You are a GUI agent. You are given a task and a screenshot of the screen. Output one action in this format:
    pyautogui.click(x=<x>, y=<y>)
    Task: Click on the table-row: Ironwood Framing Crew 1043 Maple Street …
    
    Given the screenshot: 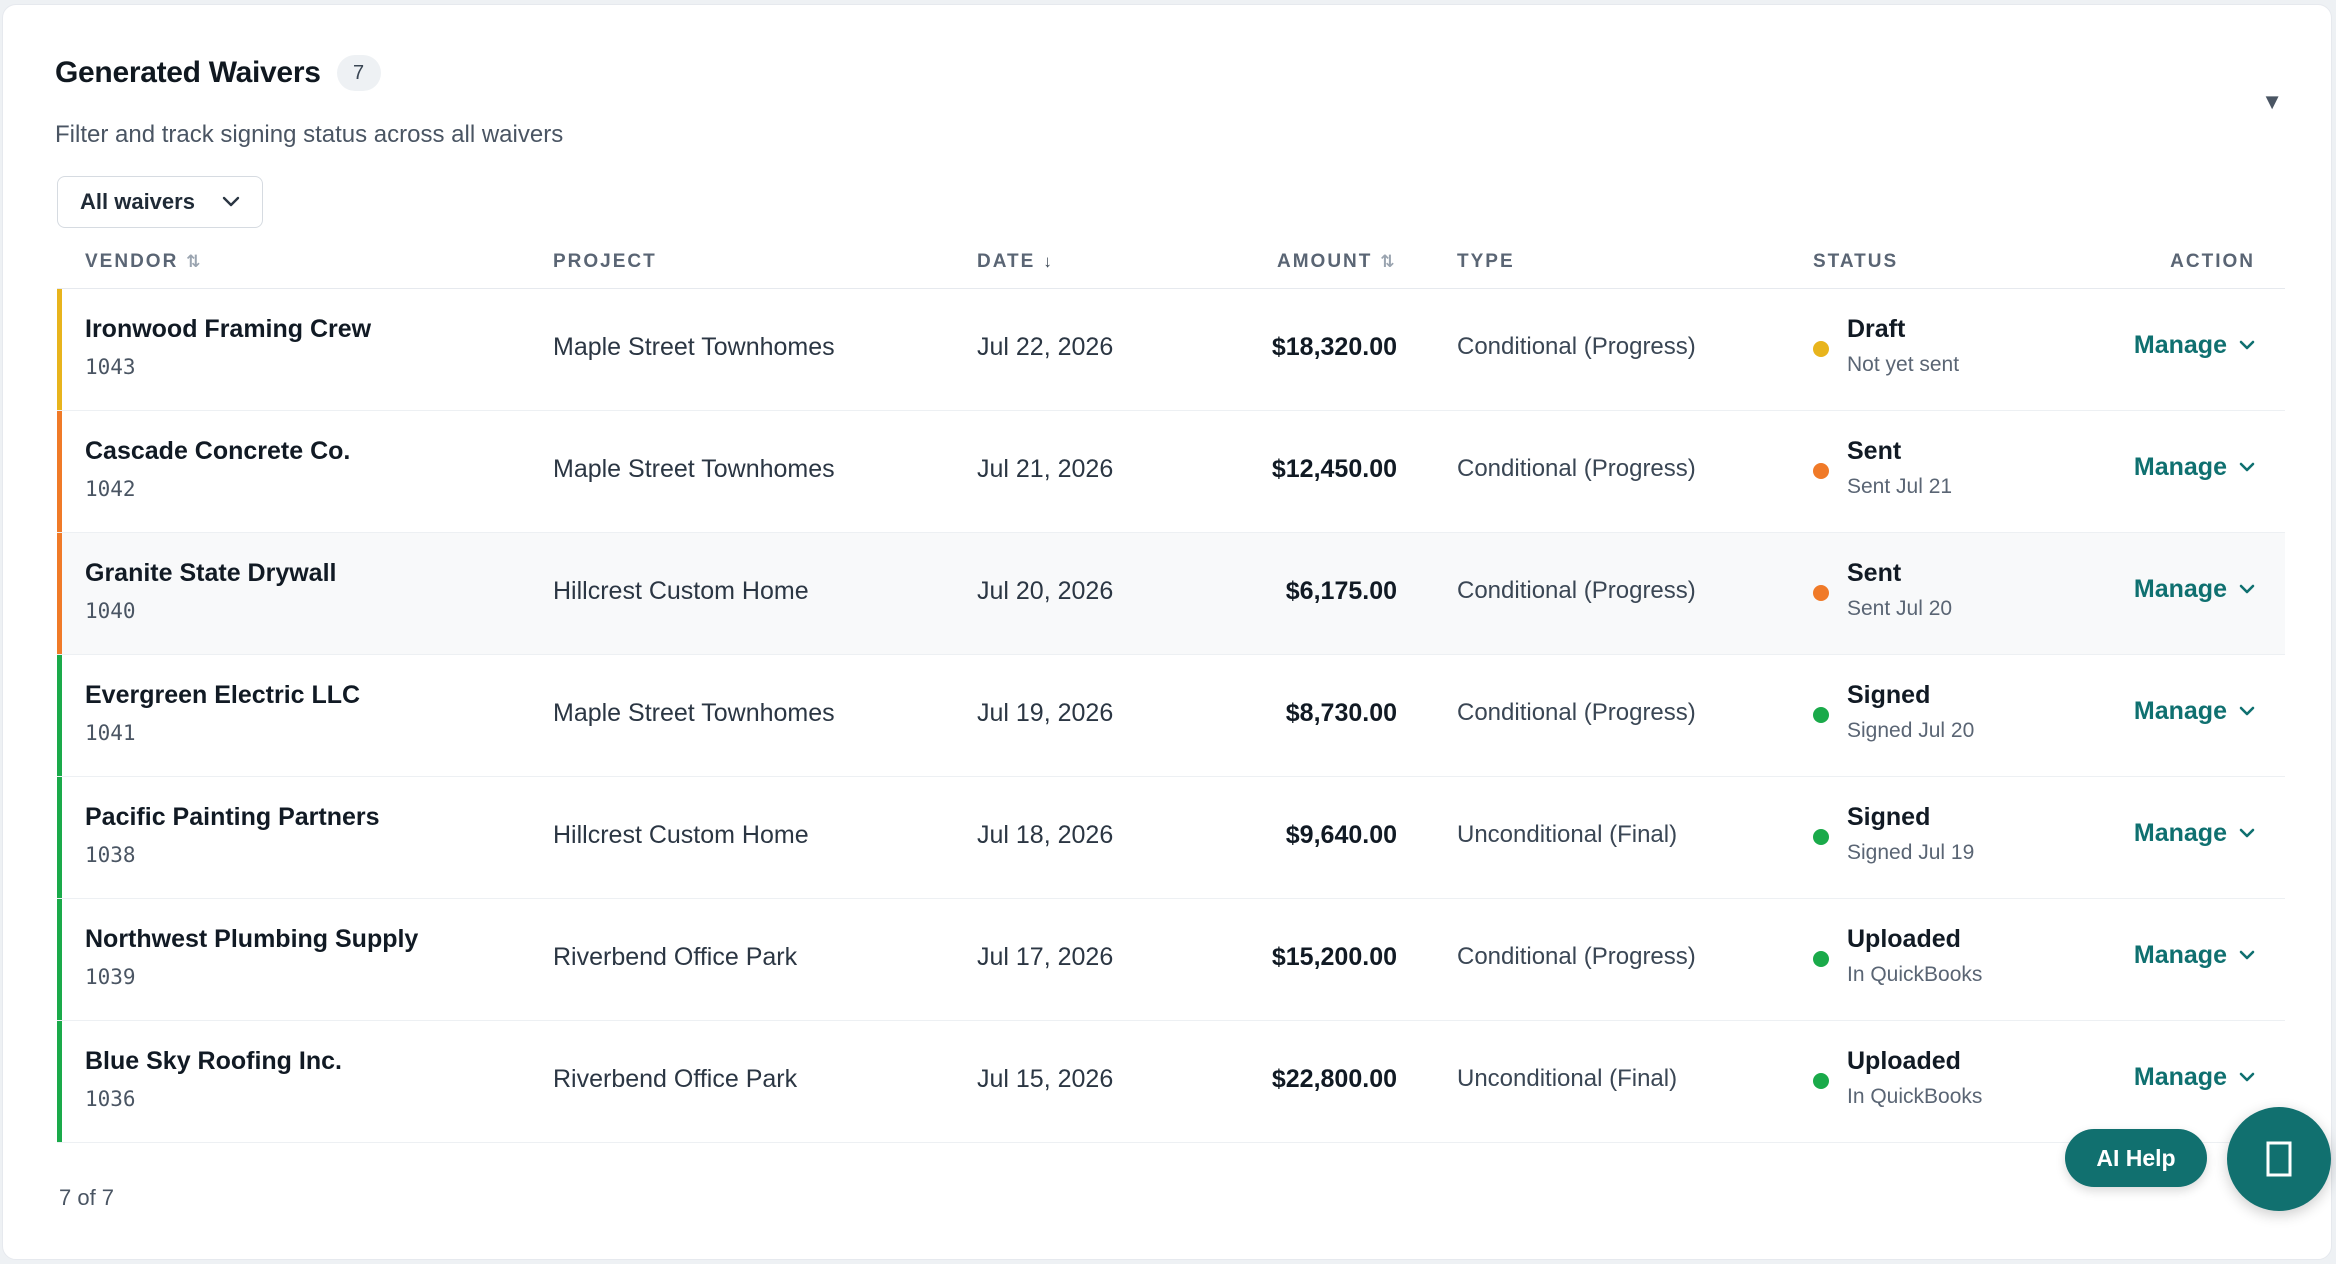 What is the action you would take?
    pyautogui.click(x=1171, y=350)
    